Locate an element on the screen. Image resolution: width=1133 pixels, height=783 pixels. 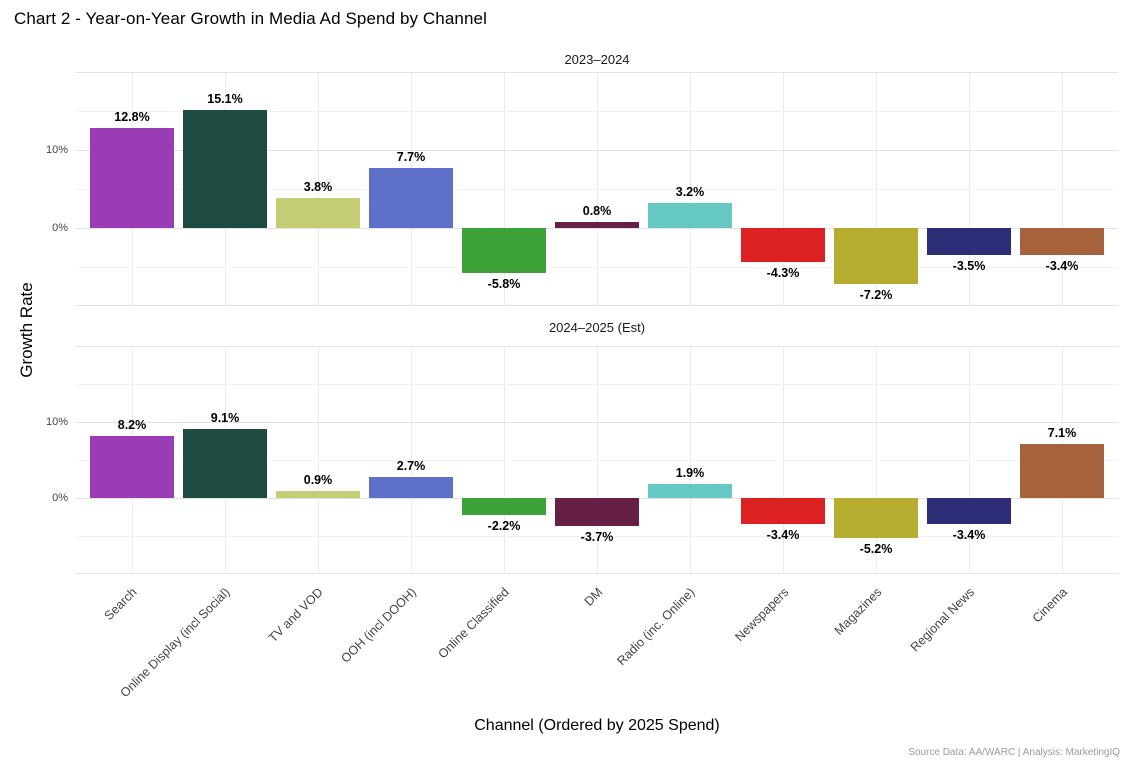
bar-value-label: -5.2% is located at coordinates (876, 549).